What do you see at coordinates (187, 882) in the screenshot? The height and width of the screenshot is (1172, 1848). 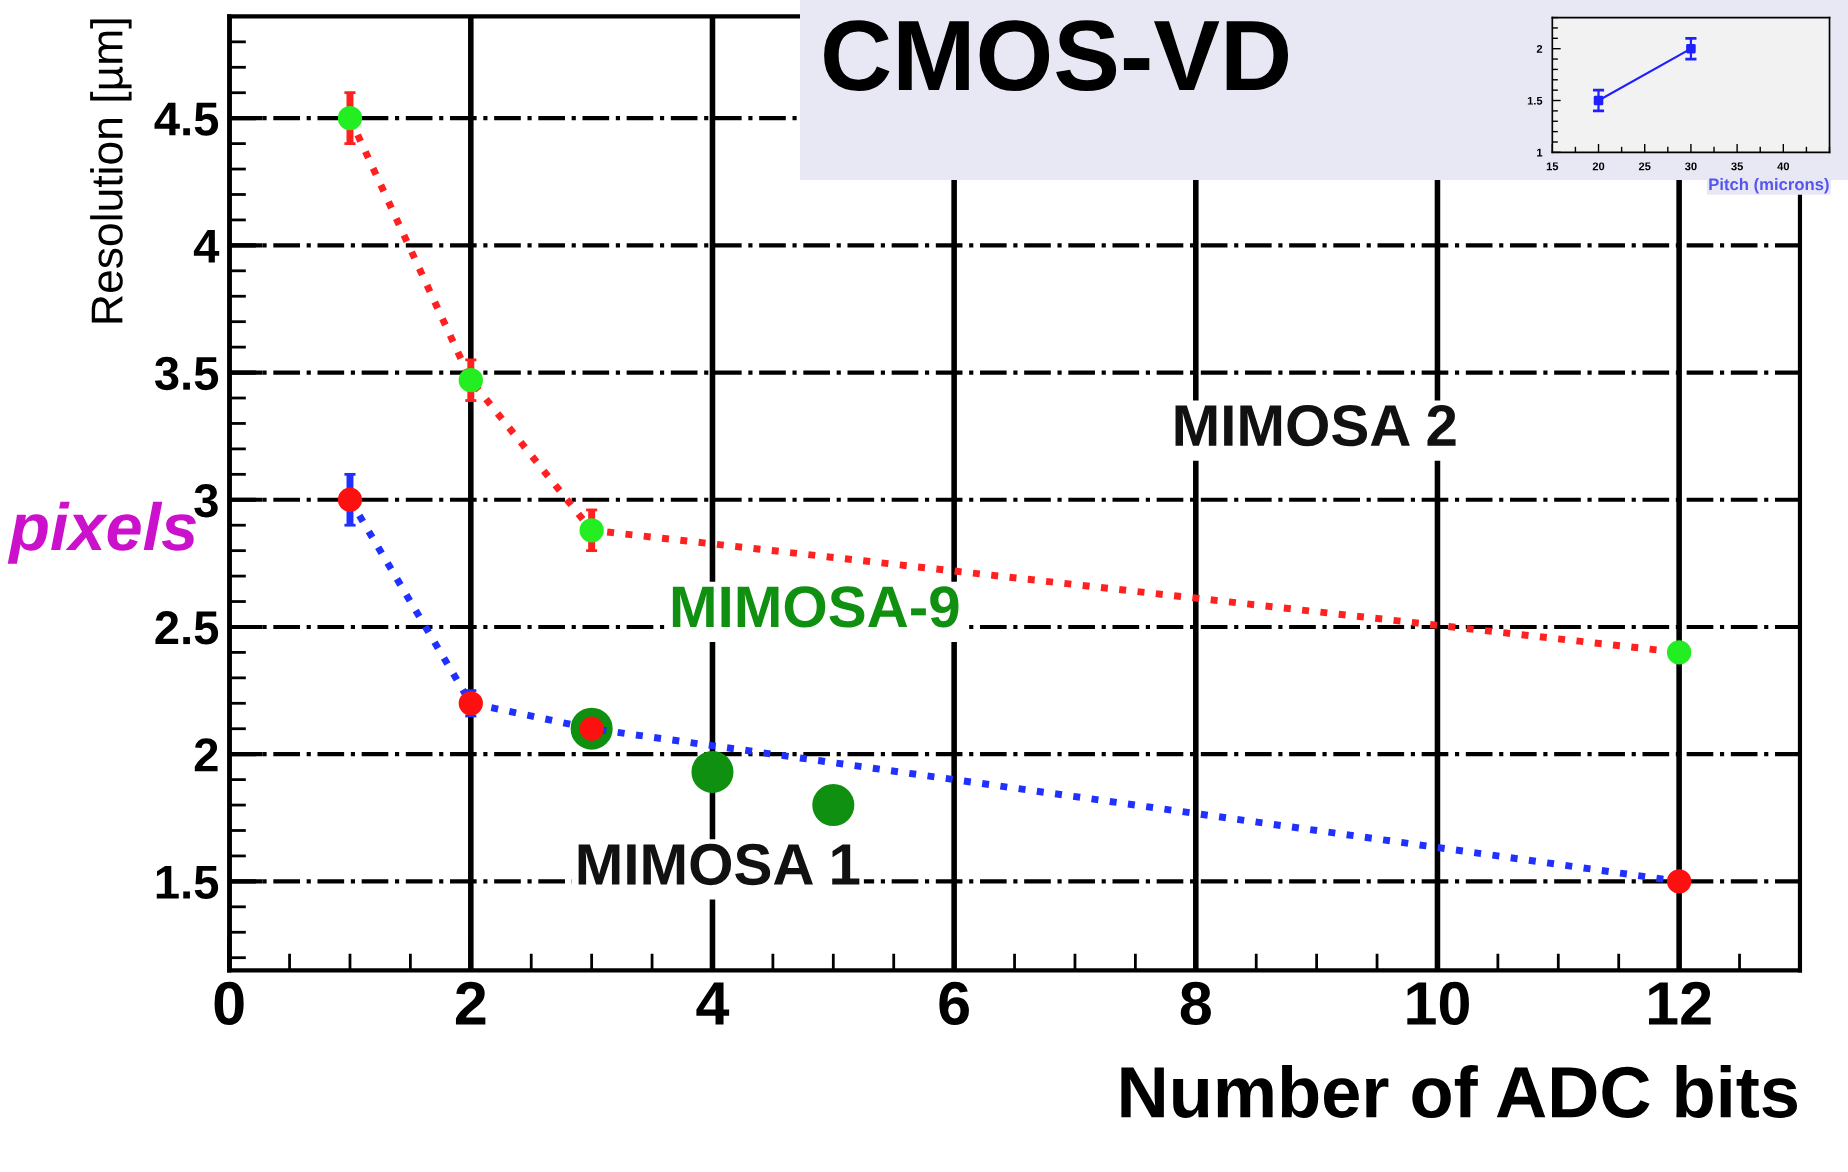 I see `y-tick-label: 1.5` at bounding box center [187, 882].